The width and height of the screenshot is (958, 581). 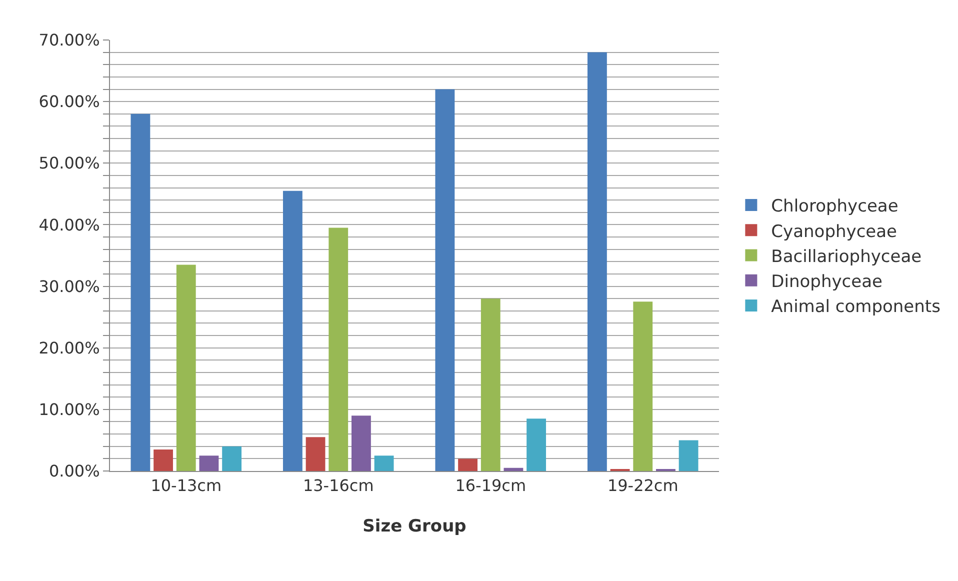 I want to click on y-tick-label: 20.00%, so click(x=69, y=348).